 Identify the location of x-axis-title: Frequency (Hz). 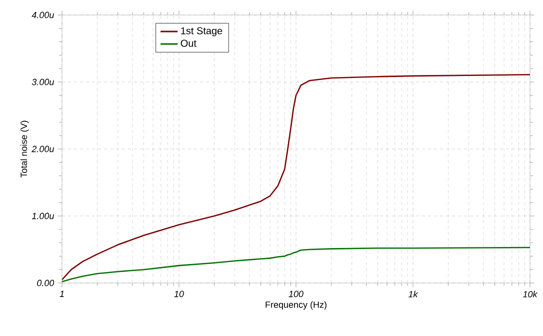
(296, 305).